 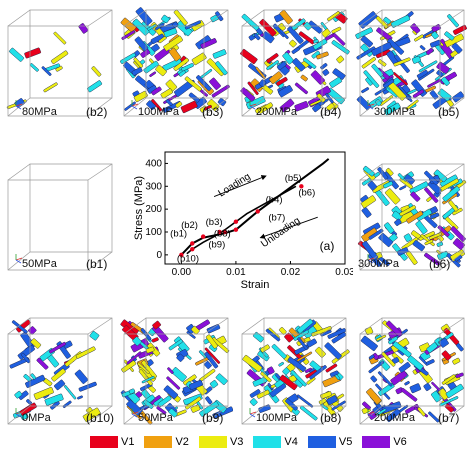 What do you see at coordinates (100, 418) in the screenshot?
I see `panel-id-label: (b10)` at bounding box center [100, 418].